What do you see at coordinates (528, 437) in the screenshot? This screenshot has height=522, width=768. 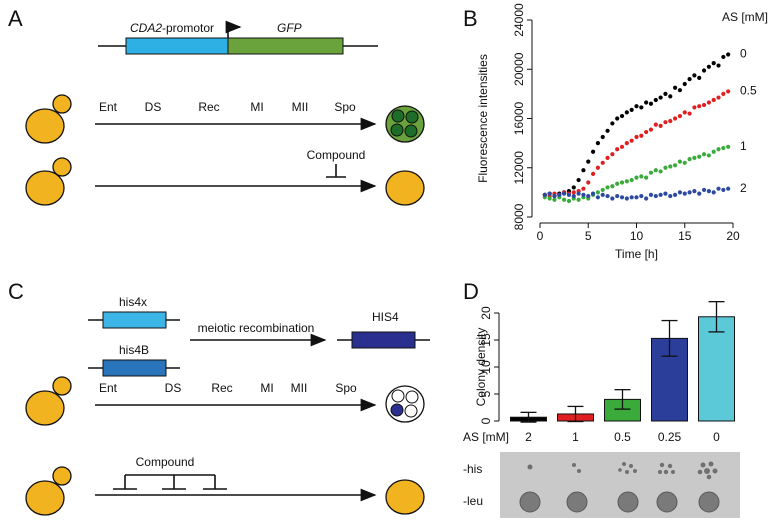 I see `x-tick-label: 2` at bounding box center [528, 437].